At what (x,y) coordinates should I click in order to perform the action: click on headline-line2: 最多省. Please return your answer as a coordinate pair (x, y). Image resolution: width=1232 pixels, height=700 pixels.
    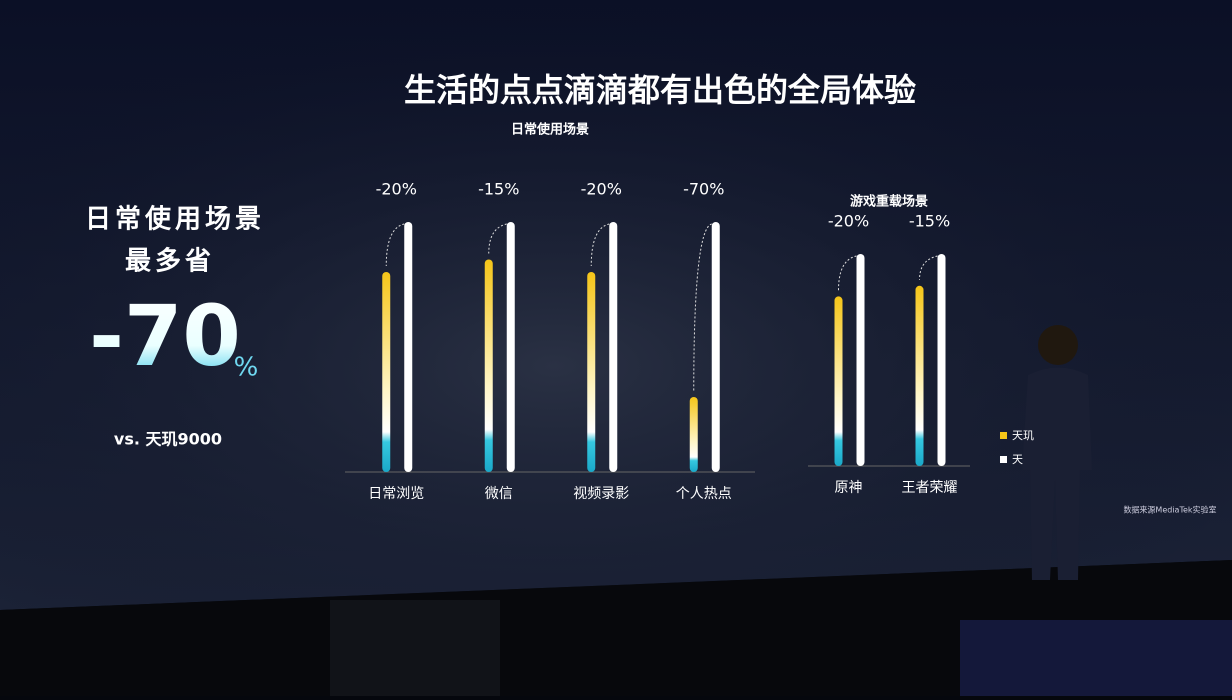
    Looking at the image, I should click on (170, 262).